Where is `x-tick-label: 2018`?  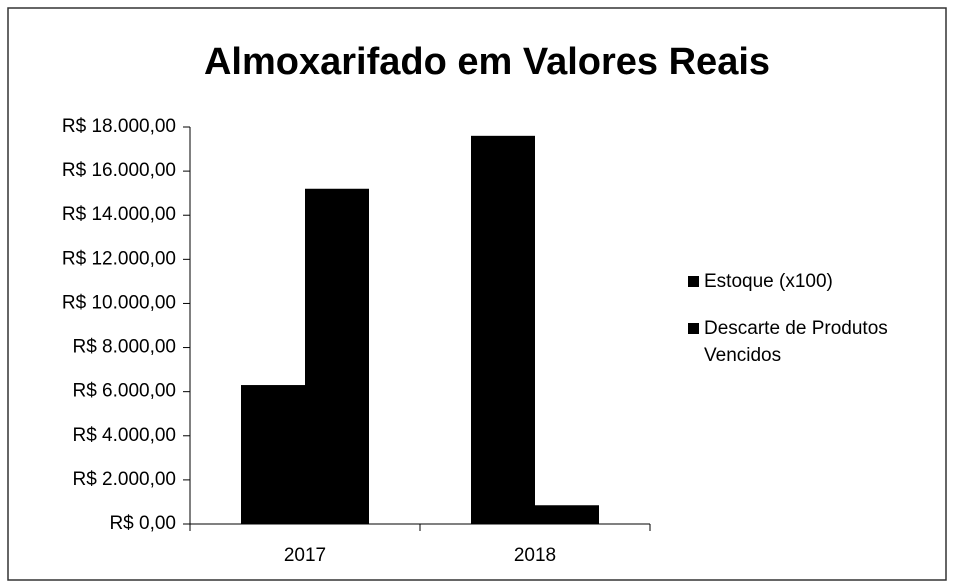
x-tick-label: 2018 is located at coordinates (535, 555).